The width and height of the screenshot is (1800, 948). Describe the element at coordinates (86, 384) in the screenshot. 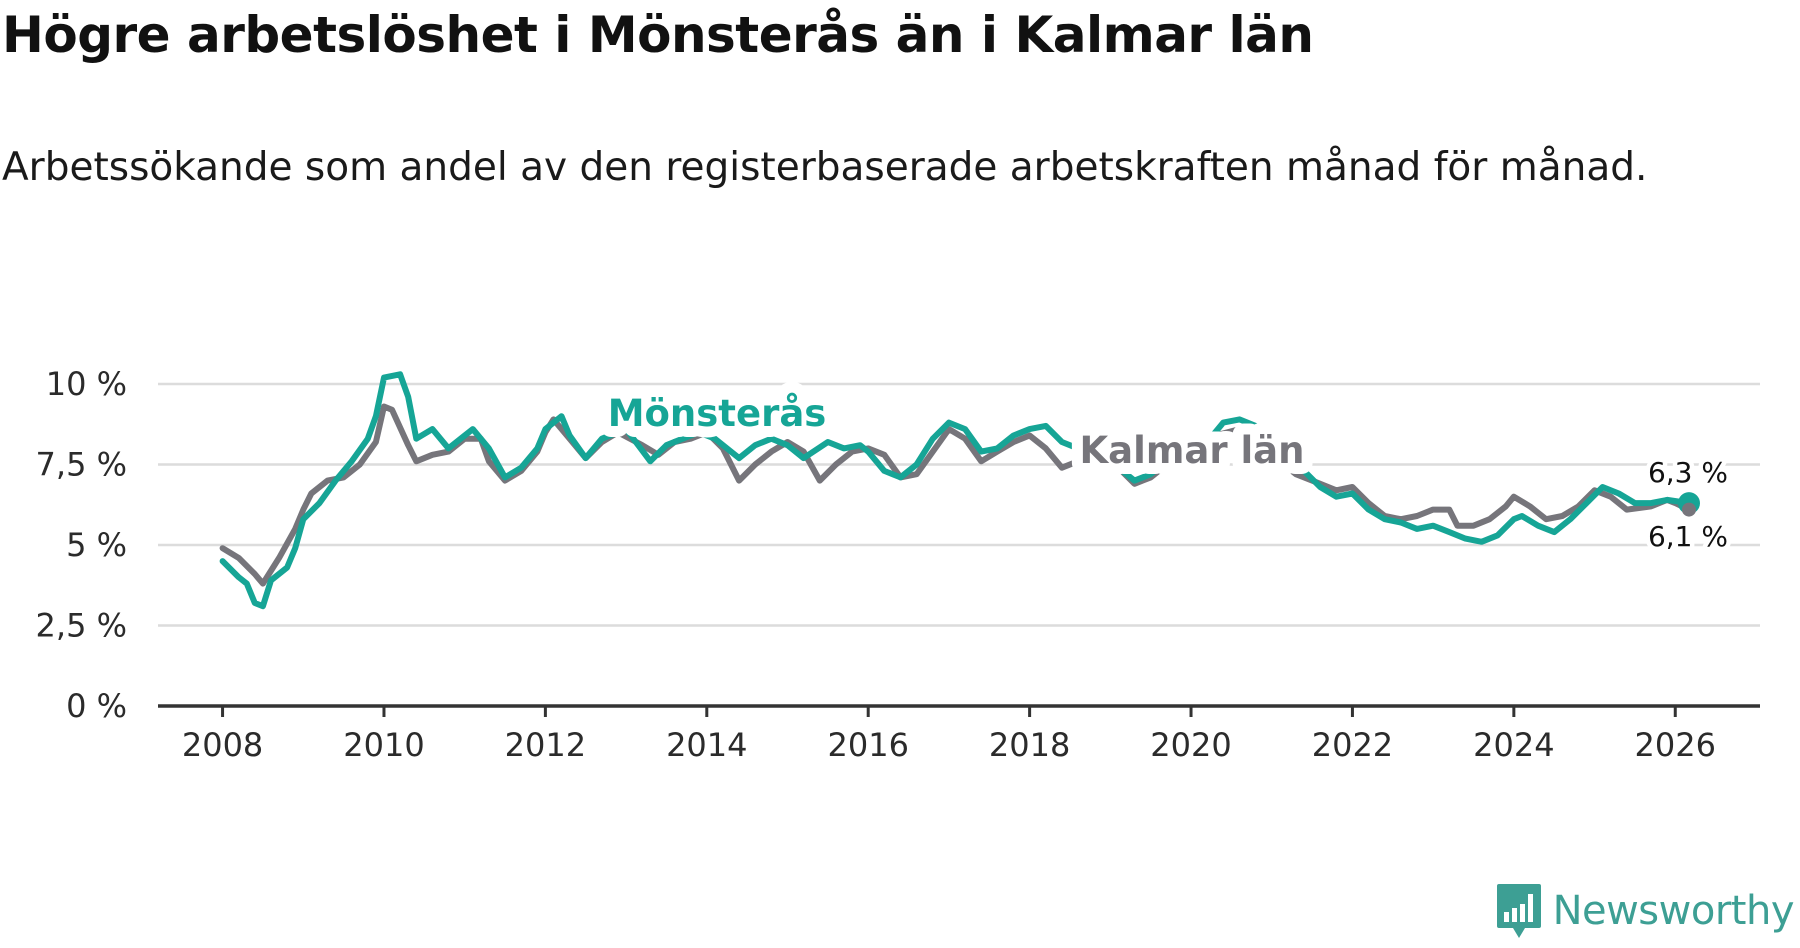

I see `y-tick-label: 10 %` at that location.